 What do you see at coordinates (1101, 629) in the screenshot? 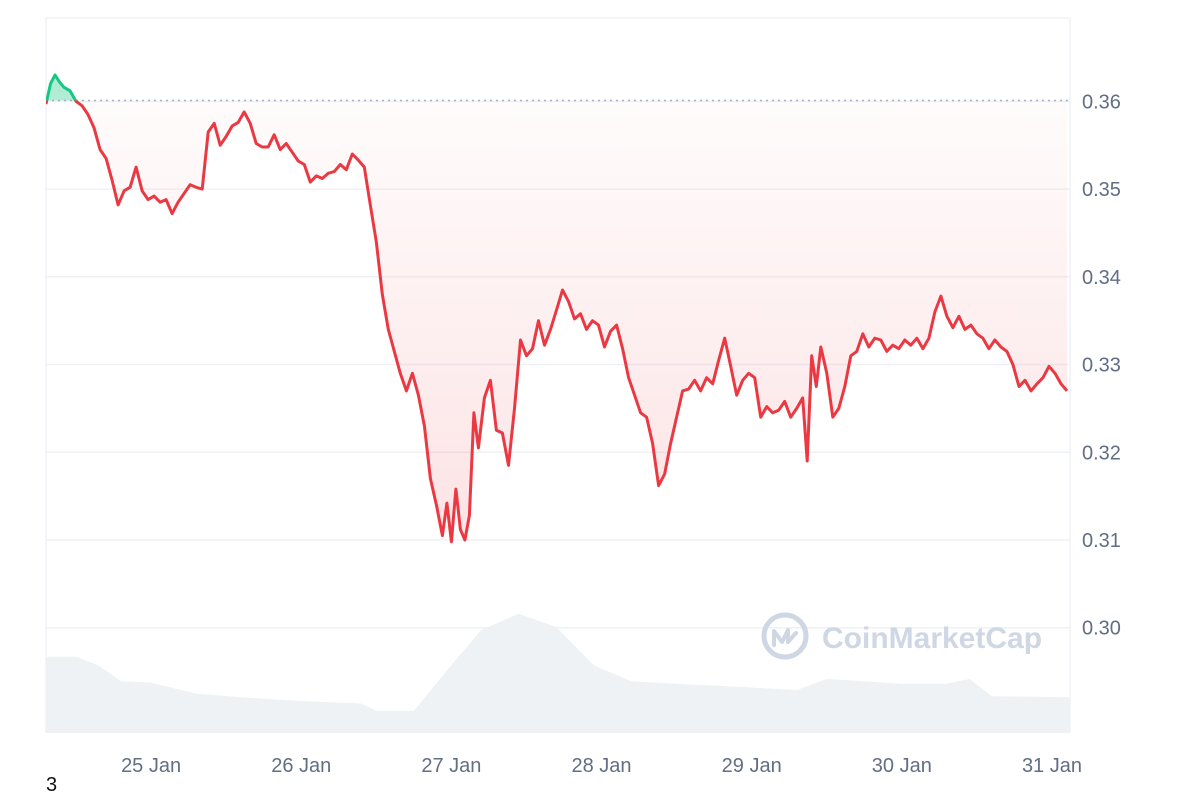
I see `y-tick-label: 0.30` at bounding box center [1101, 629].